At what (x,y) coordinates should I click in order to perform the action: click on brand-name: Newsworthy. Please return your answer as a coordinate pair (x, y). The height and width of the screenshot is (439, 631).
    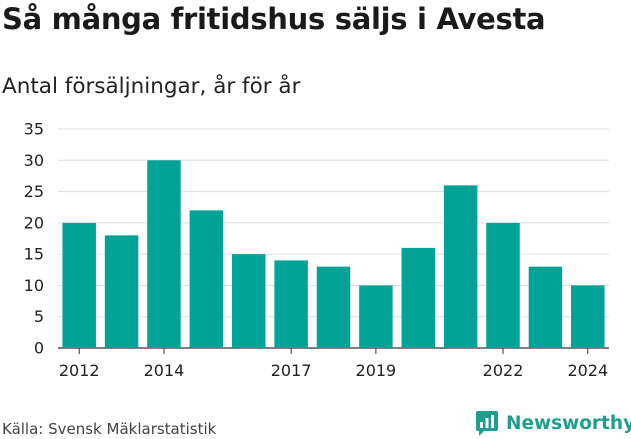
    Looking at the image, I should click on (568, 423).